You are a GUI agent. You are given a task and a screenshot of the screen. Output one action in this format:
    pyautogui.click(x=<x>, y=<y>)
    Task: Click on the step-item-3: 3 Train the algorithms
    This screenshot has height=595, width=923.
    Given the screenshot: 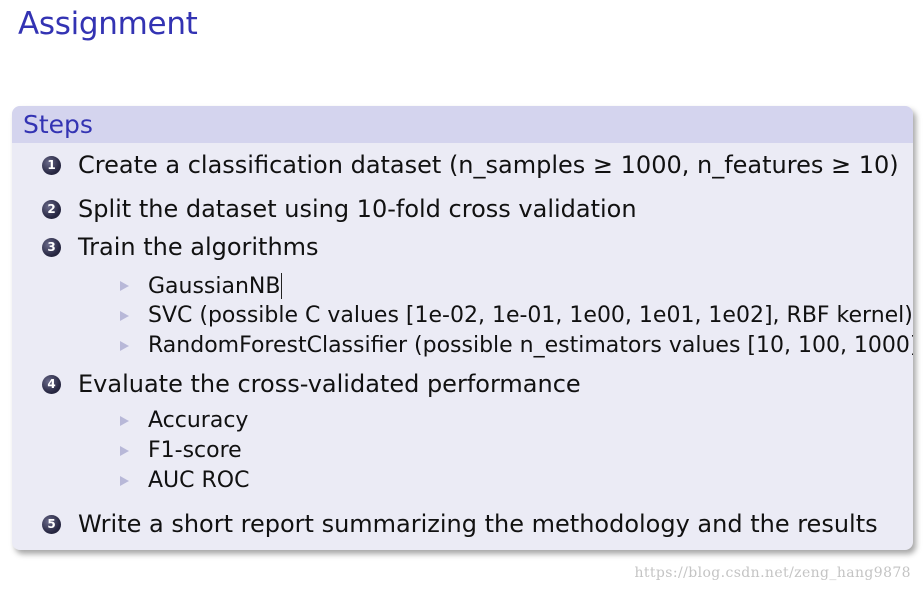 What is the action you would take?
    pyautogui.click(x=180, y=247)
    